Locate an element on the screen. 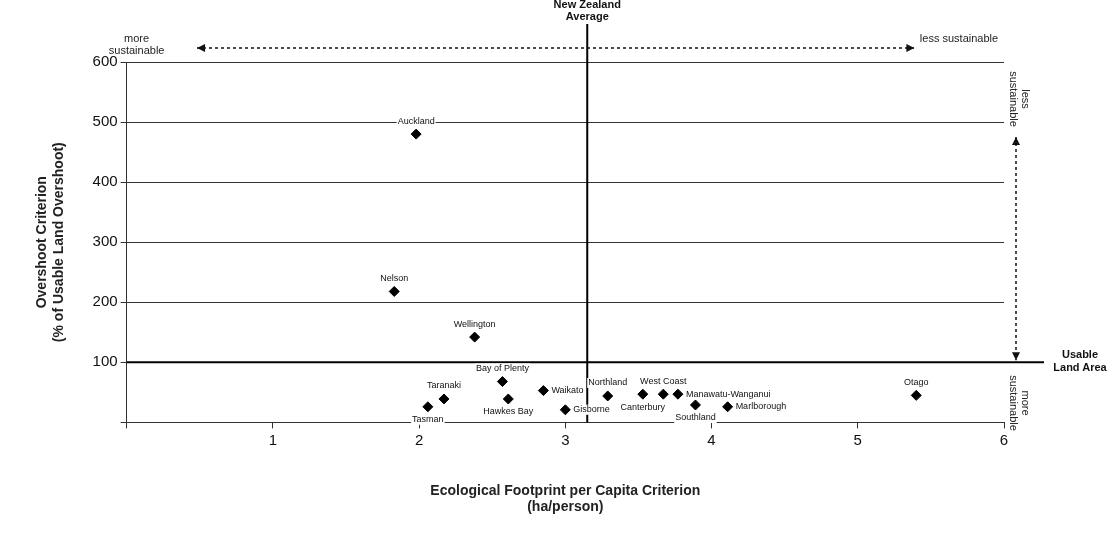 Image resolution: width=1112 pixels, height=538 pixels. data-label: Manawatu-Wanganui is located at coordinates (728, 393).